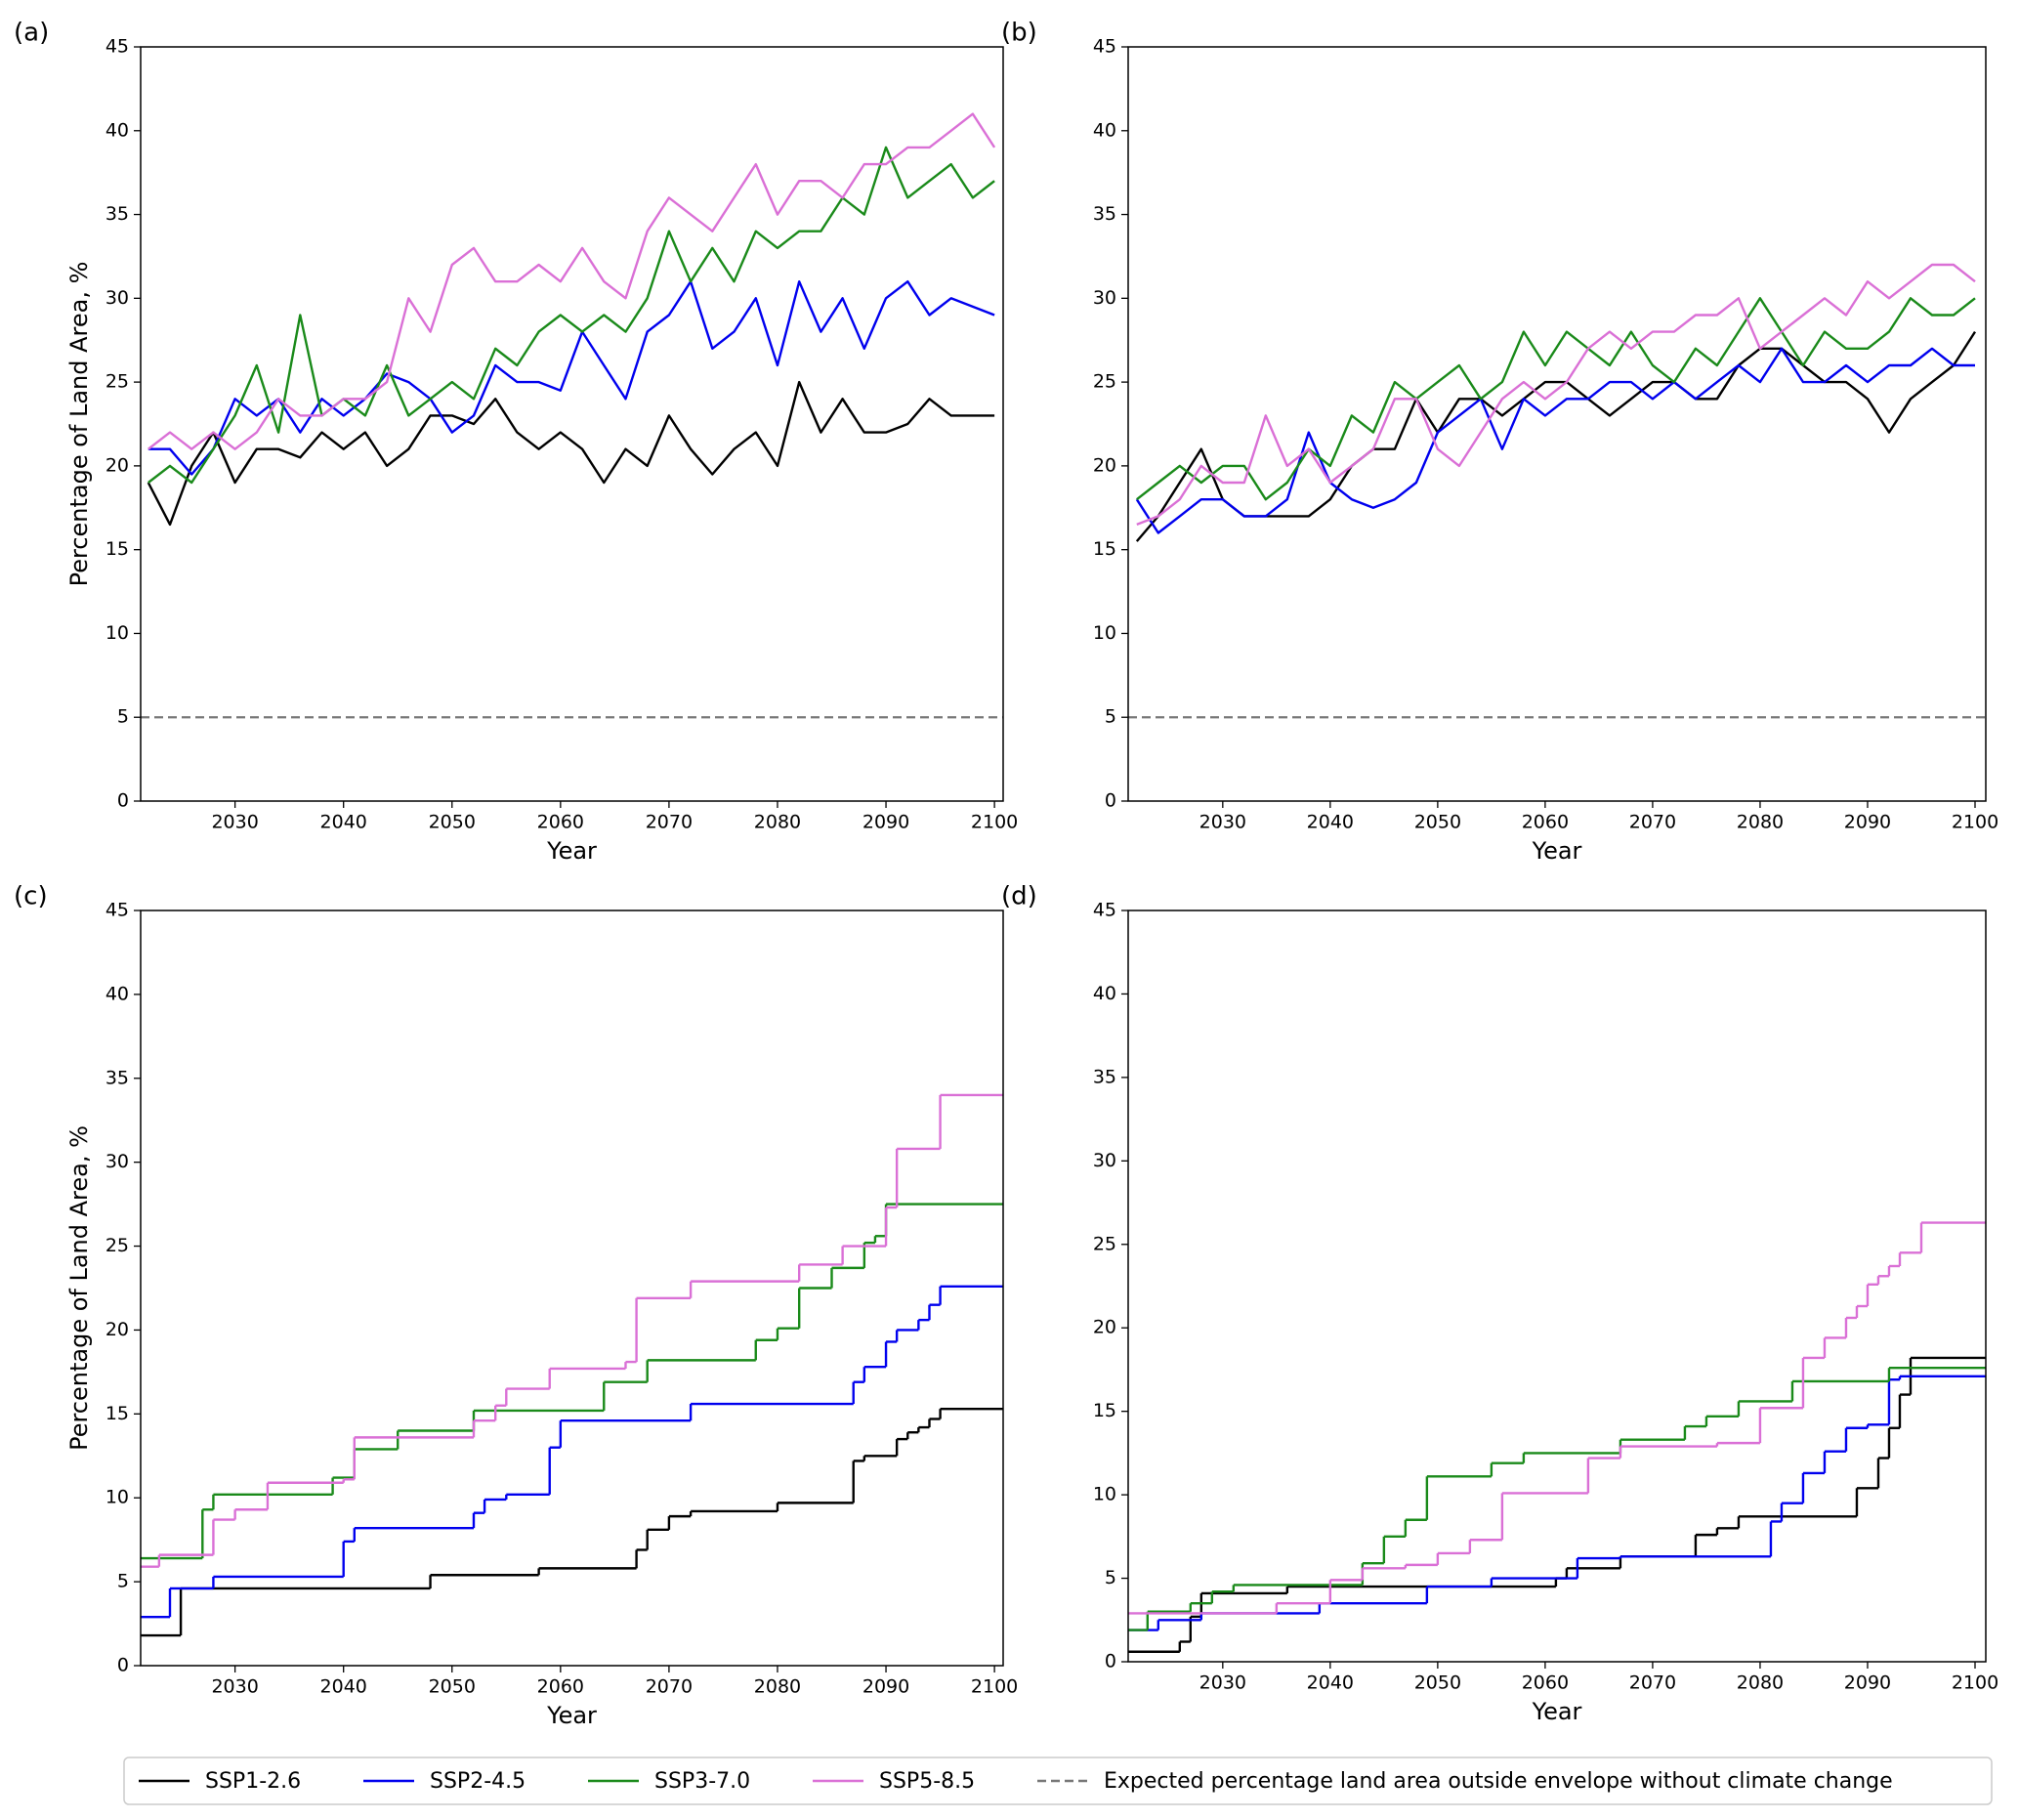  What do you see at coordinates (927, 1781) in the screenshot?
I see `legend-label: SSP5-8.5` at bounding box center [927, 1781].